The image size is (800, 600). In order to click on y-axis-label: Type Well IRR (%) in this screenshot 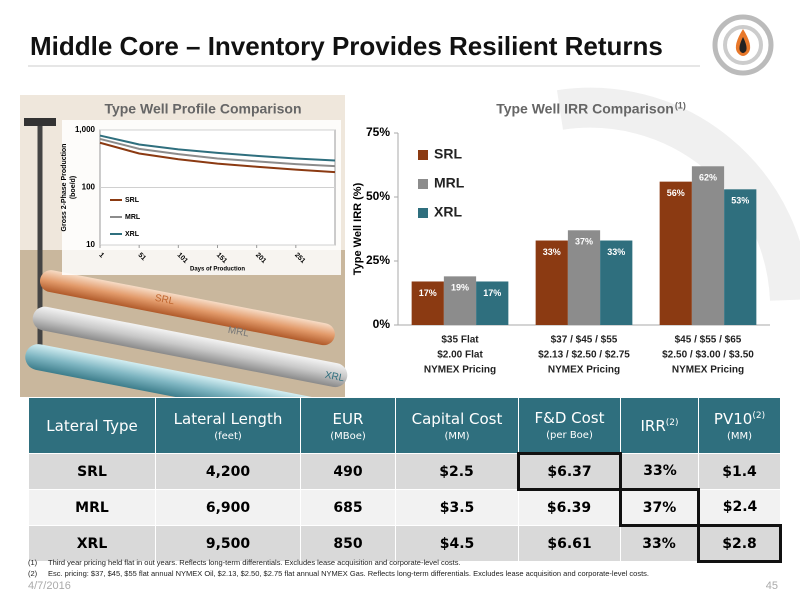, I will do `click(358, 228)`.